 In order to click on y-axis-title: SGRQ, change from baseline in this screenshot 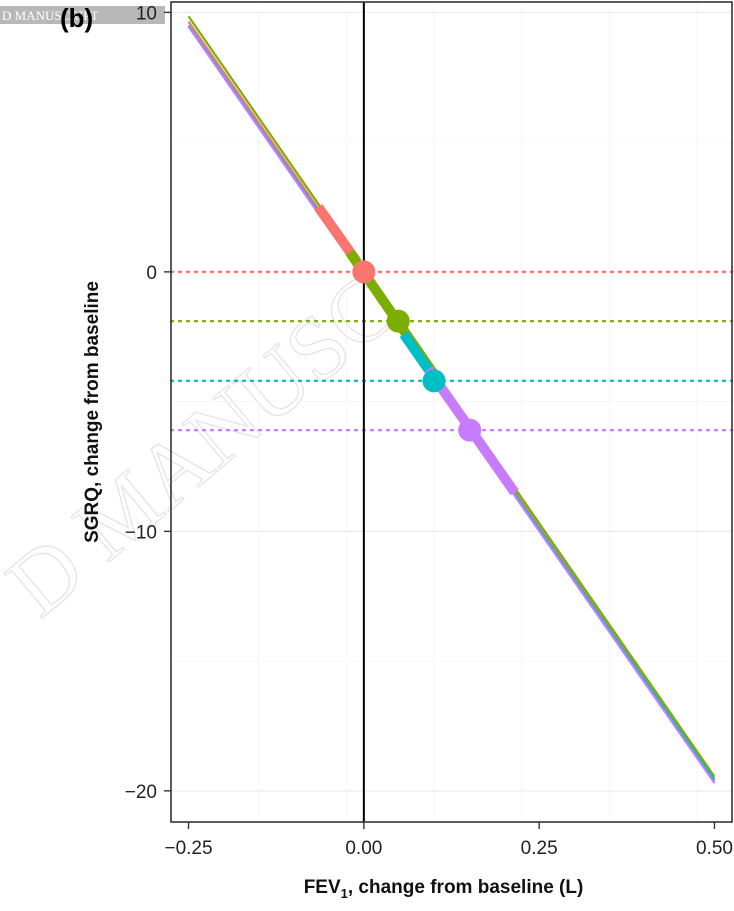, I will do `click(92, 412)`.